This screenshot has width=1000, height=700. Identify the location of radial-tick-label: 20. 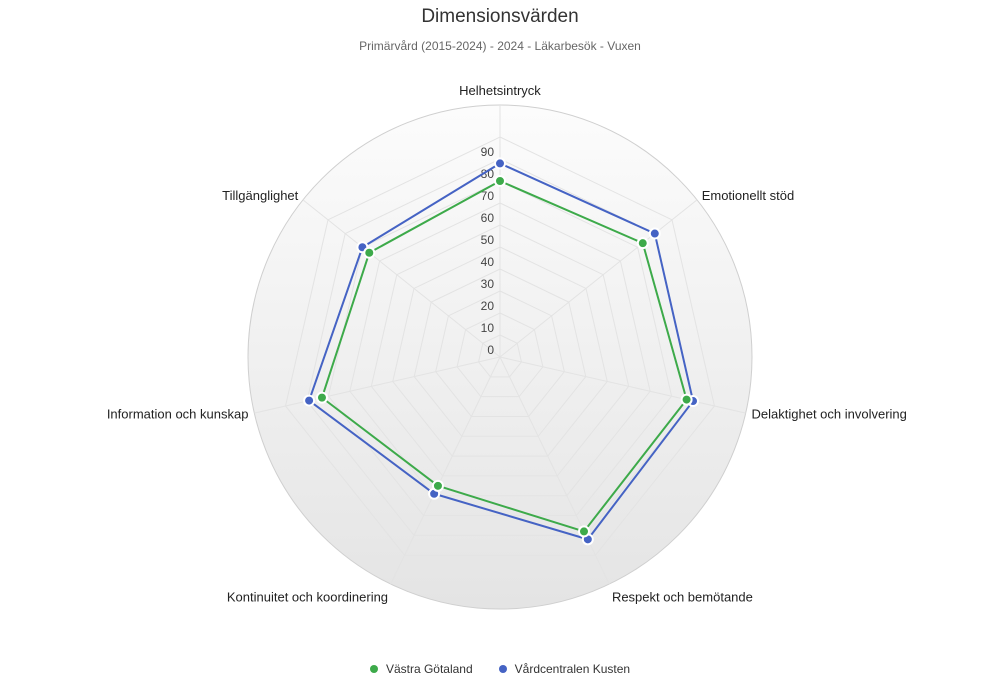
(488, 306).